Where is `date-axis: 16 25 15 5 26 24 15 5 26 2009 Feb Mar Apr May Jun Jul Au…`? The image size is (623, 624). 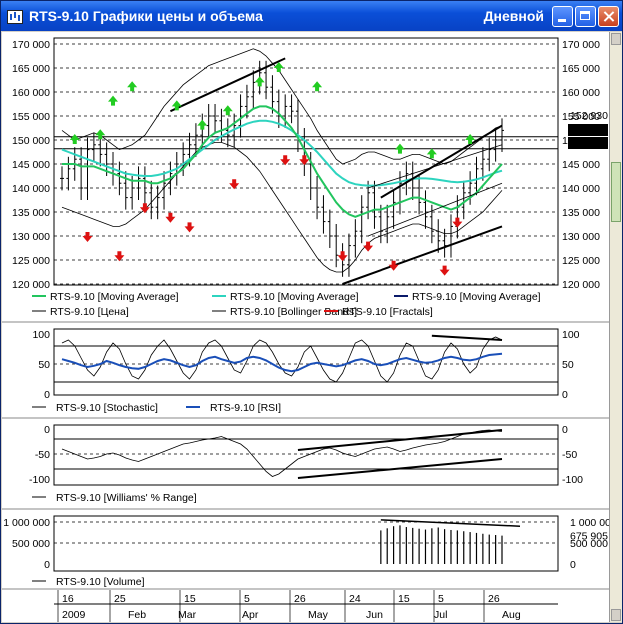 date-axis: 16 25 15 5 26 24 15 5 26 2009 Feb Mar Apr May Jun Jul Au… is located at coordinates (306, 606).